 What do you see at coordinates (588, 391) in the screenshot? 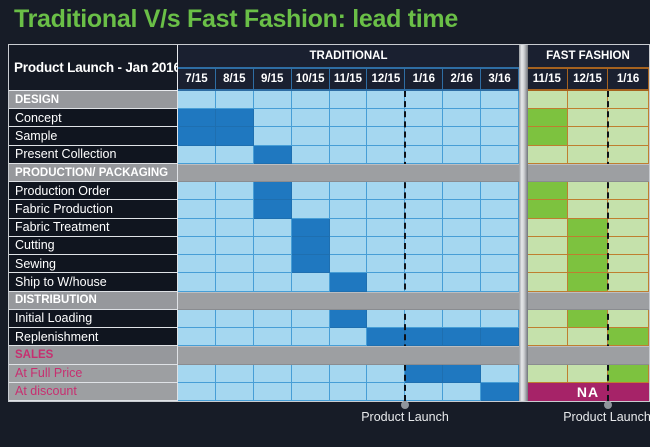
I see `na-cell: NA` at bounding box center [588, 391].